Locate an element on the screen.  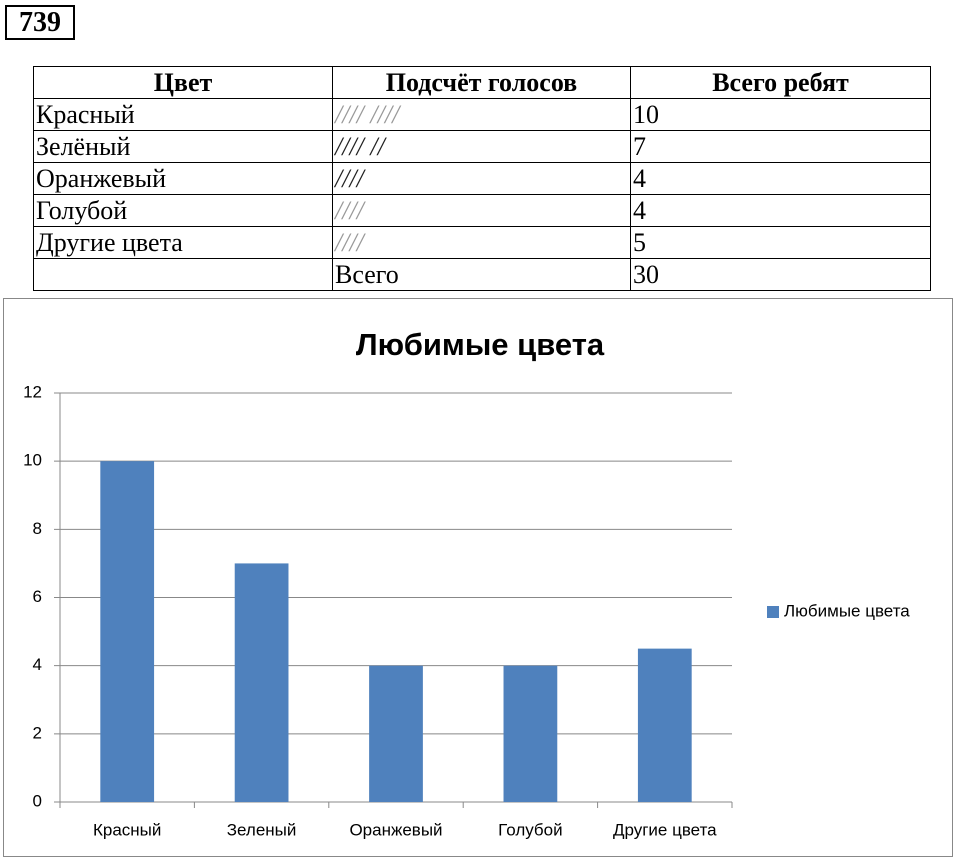
table-row: Оранжевый////4 is located at coordinates (482, 178).